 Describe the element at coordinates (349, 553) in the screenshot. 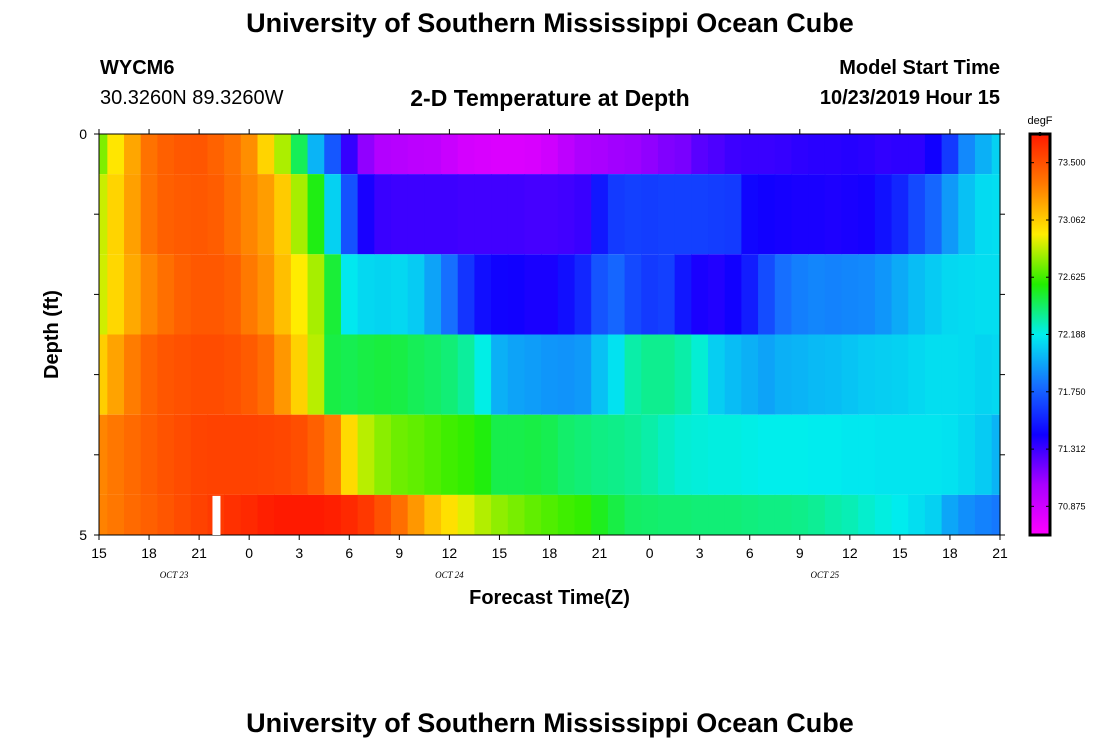

I see `x-tick-label: 6` at that location.